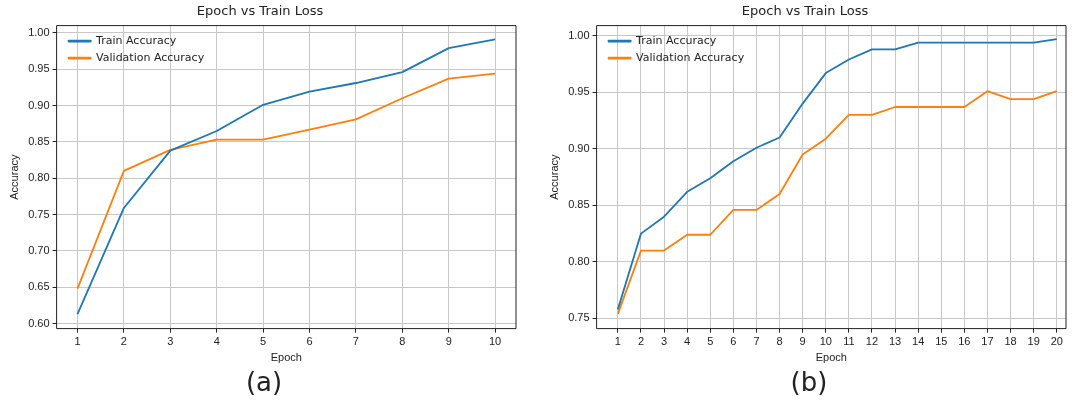 The height and width of the screenshot is (417, 1082). What do you see at coordinates (941, 341) in the screenshot?
I see `x-tick-label: 15` at bounding box center [941, 341].